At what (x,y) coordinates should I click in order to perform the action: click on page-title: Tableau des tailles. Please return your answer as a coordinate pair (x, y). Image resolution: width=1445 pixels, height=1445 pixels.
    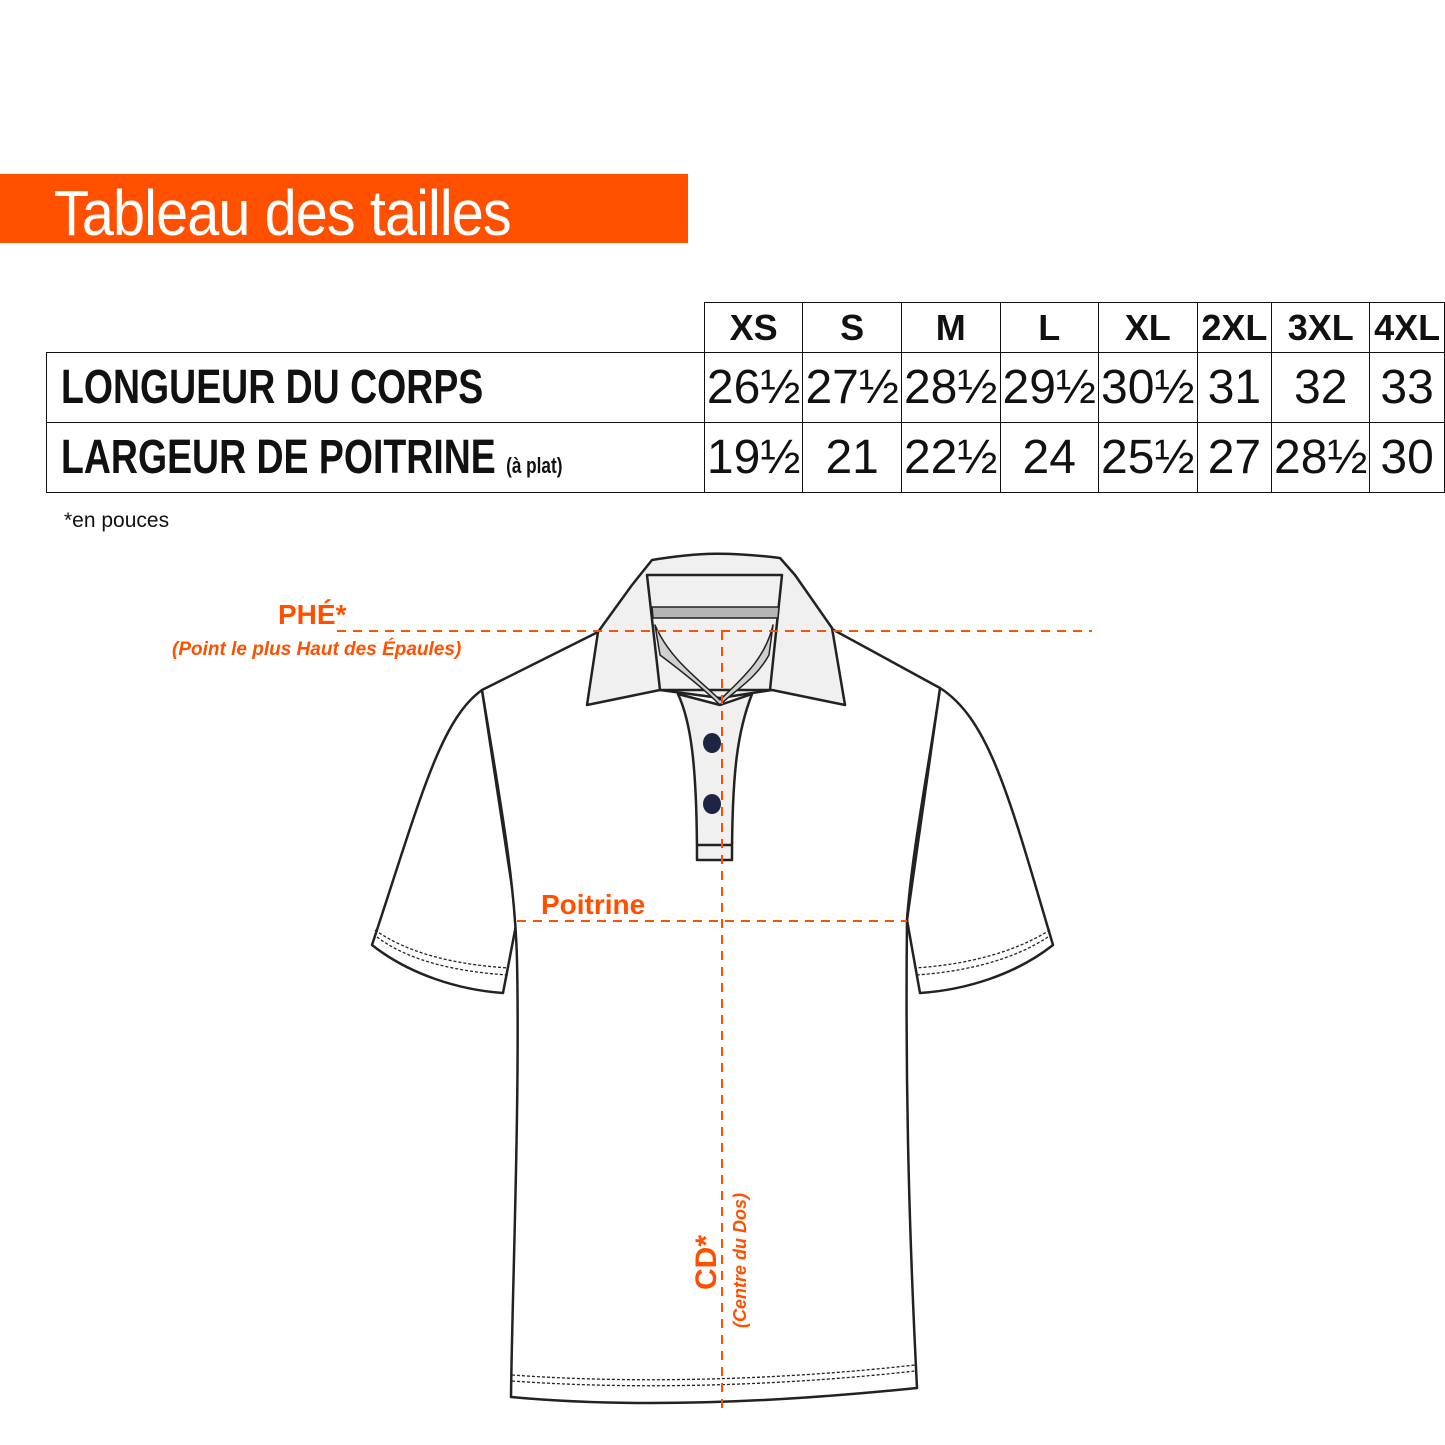
    Looking at the image, I should click on (283, 213).